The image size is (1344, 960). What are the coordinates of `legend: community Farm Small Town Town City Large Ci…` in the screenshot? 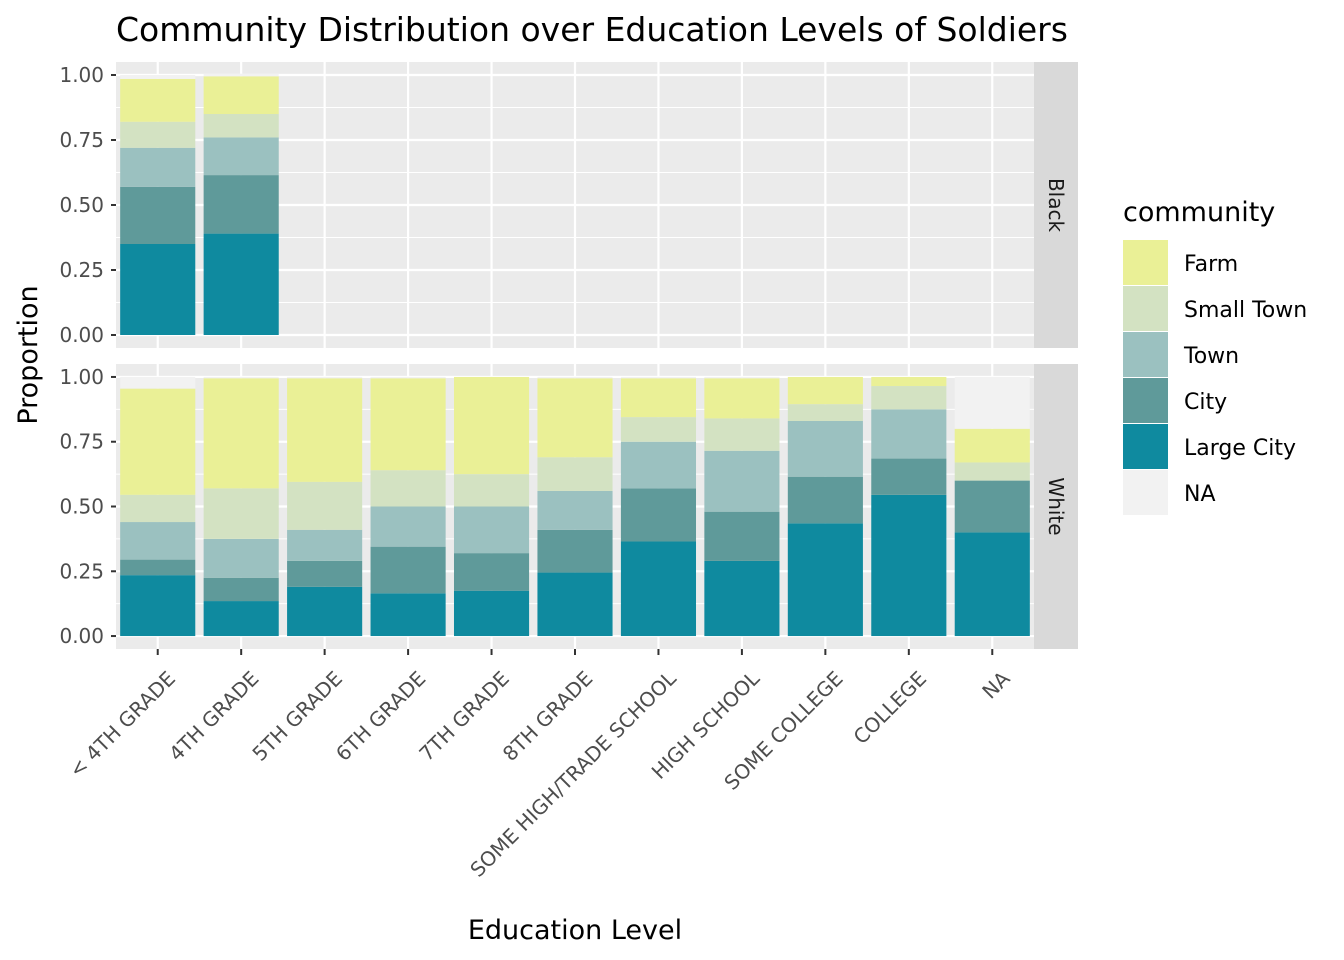 It's located at (1215, 356).